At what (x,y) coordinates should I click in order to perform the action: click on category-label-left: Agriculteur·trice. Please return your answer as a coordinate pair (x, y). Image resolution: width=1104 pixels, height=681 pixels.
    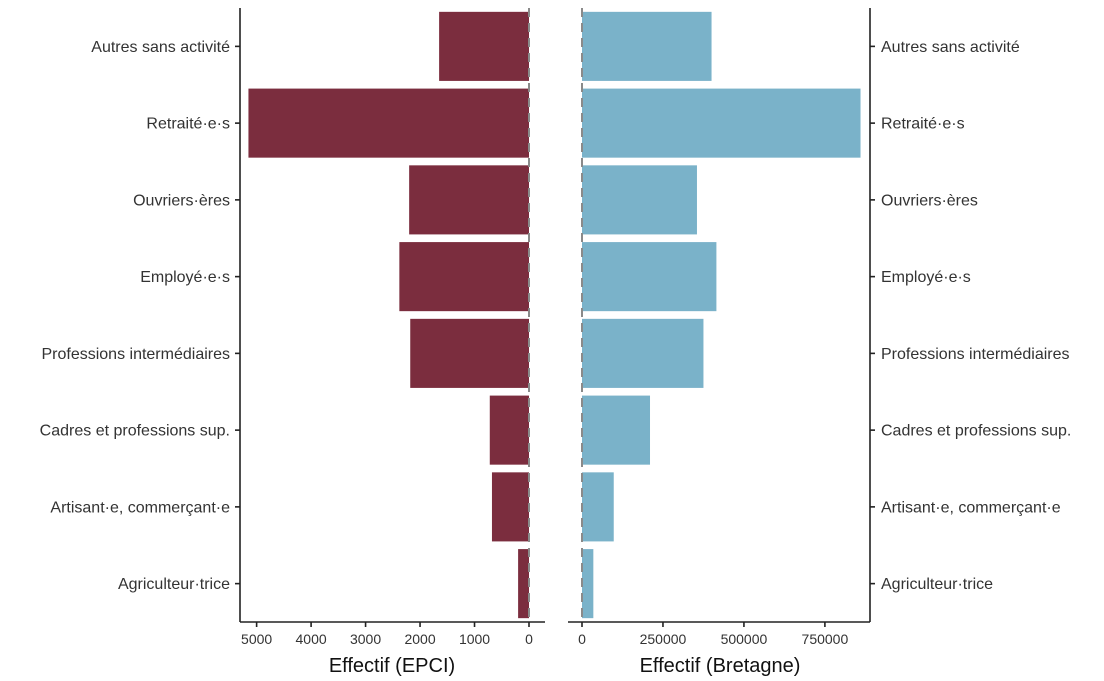
    Looking at the image, I should click on (174, 584).